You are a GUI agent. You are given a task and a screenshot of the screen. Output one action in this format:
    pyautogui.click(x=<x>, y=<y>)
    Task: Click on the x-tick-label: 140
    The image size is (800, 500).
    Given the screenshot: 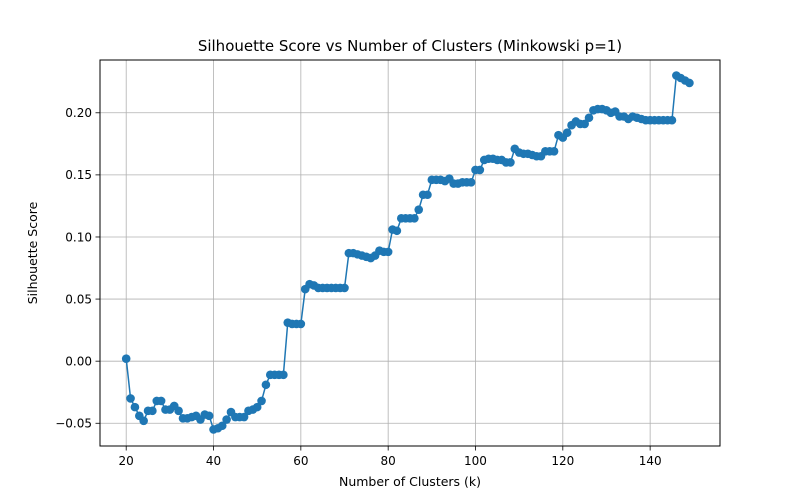 What is the action you would take?
    pyautogui.click(x=650, y=461)
    